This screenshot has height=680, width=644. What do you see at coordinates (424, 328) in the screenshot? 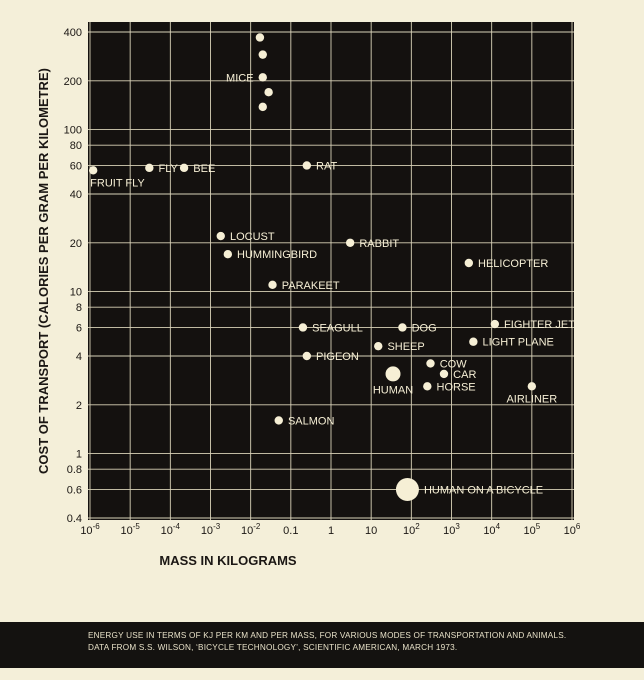
I see `point-label: DOG` at bounding box center [424, 328].